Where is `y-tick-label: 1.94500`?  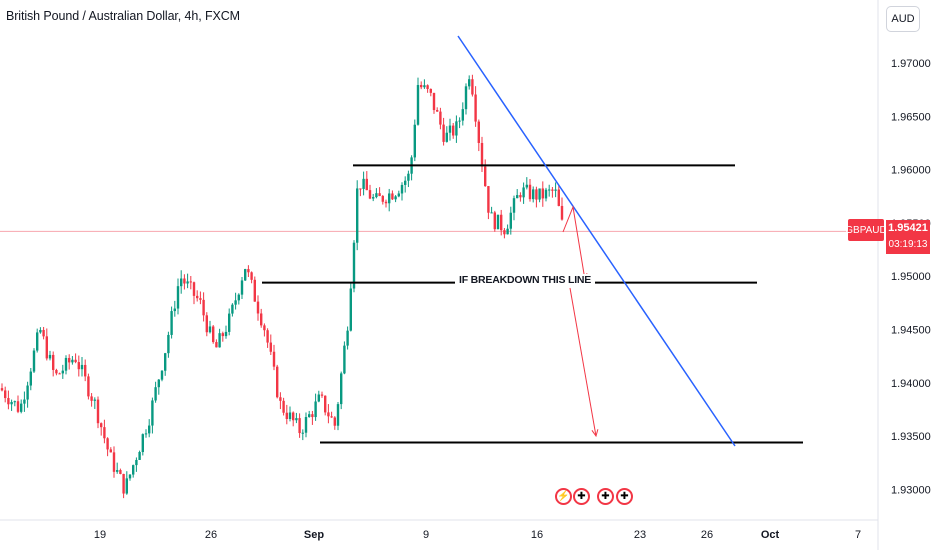 y-tick-label: 1.94500 is located at coordinates (911, 331).